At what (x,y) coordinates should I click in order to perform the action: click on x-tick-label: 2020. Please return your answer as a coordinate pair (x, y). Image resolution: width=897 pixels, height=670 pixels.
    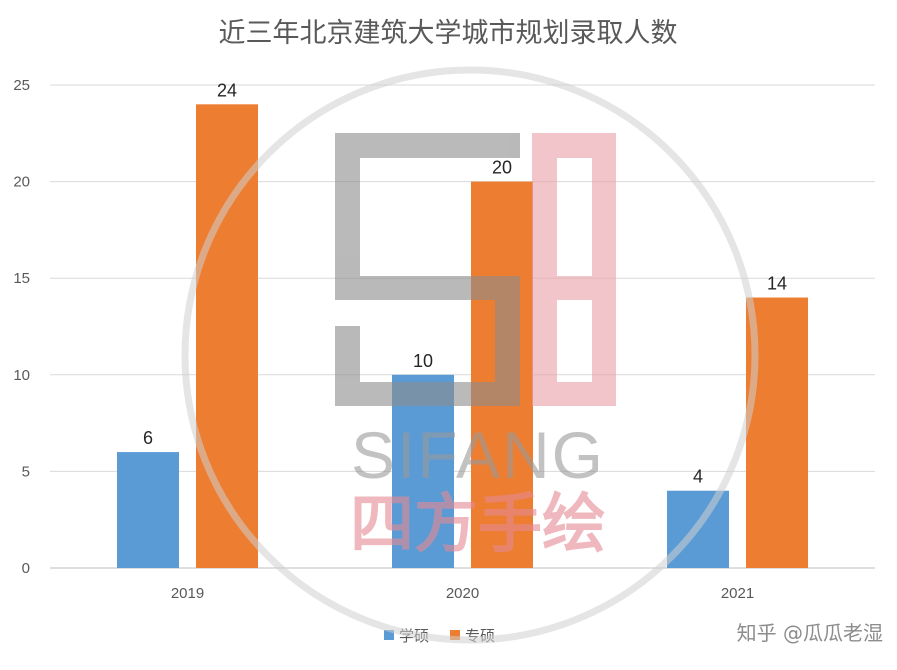
    Looking at the image, I should click on (462, 593).